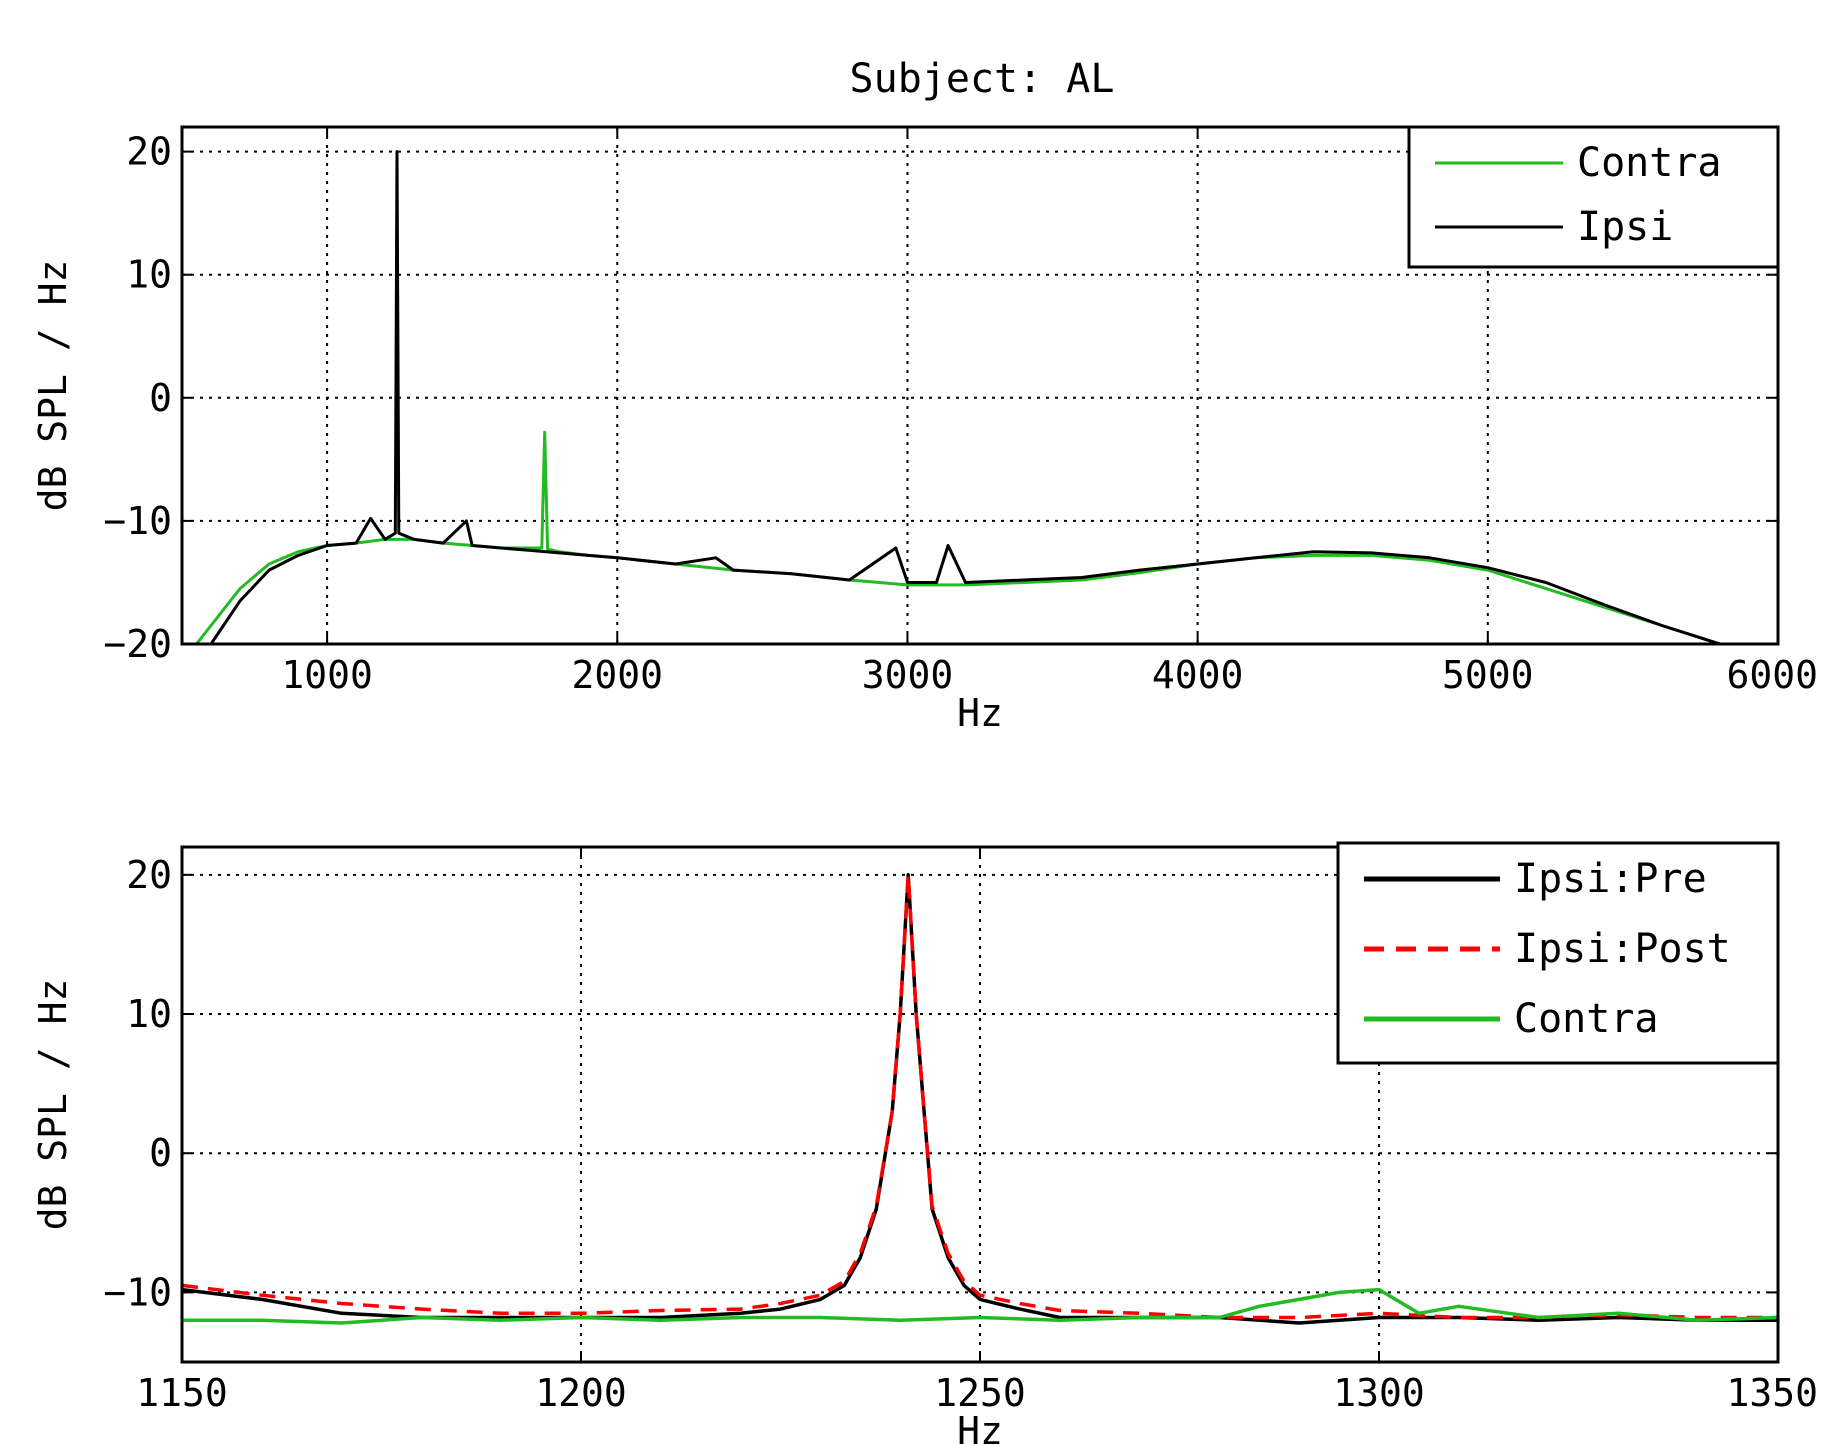 Image resolution: width=1834 pixels, height=1445 pixels. I want to click on figure-title: Subject: AL, so click(982, 79).